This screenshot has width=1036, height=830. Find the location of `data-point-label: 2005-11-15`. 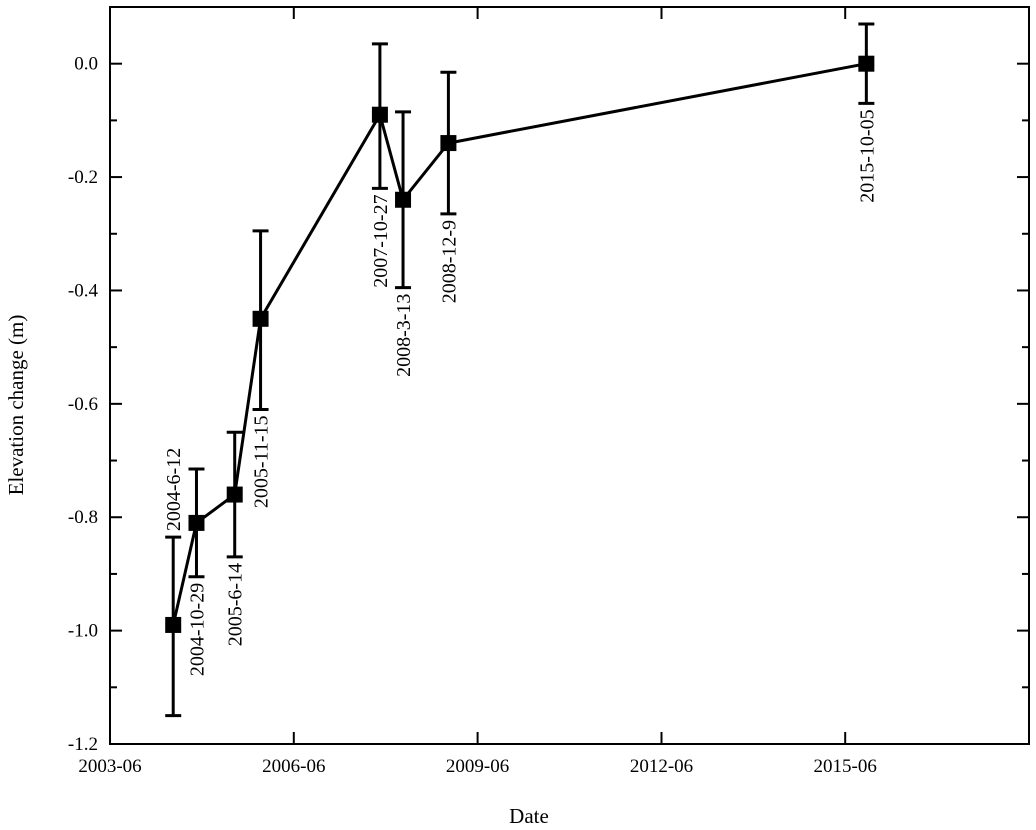

data-point-label: 2005-11-15 is located at coordinates (262, 462).